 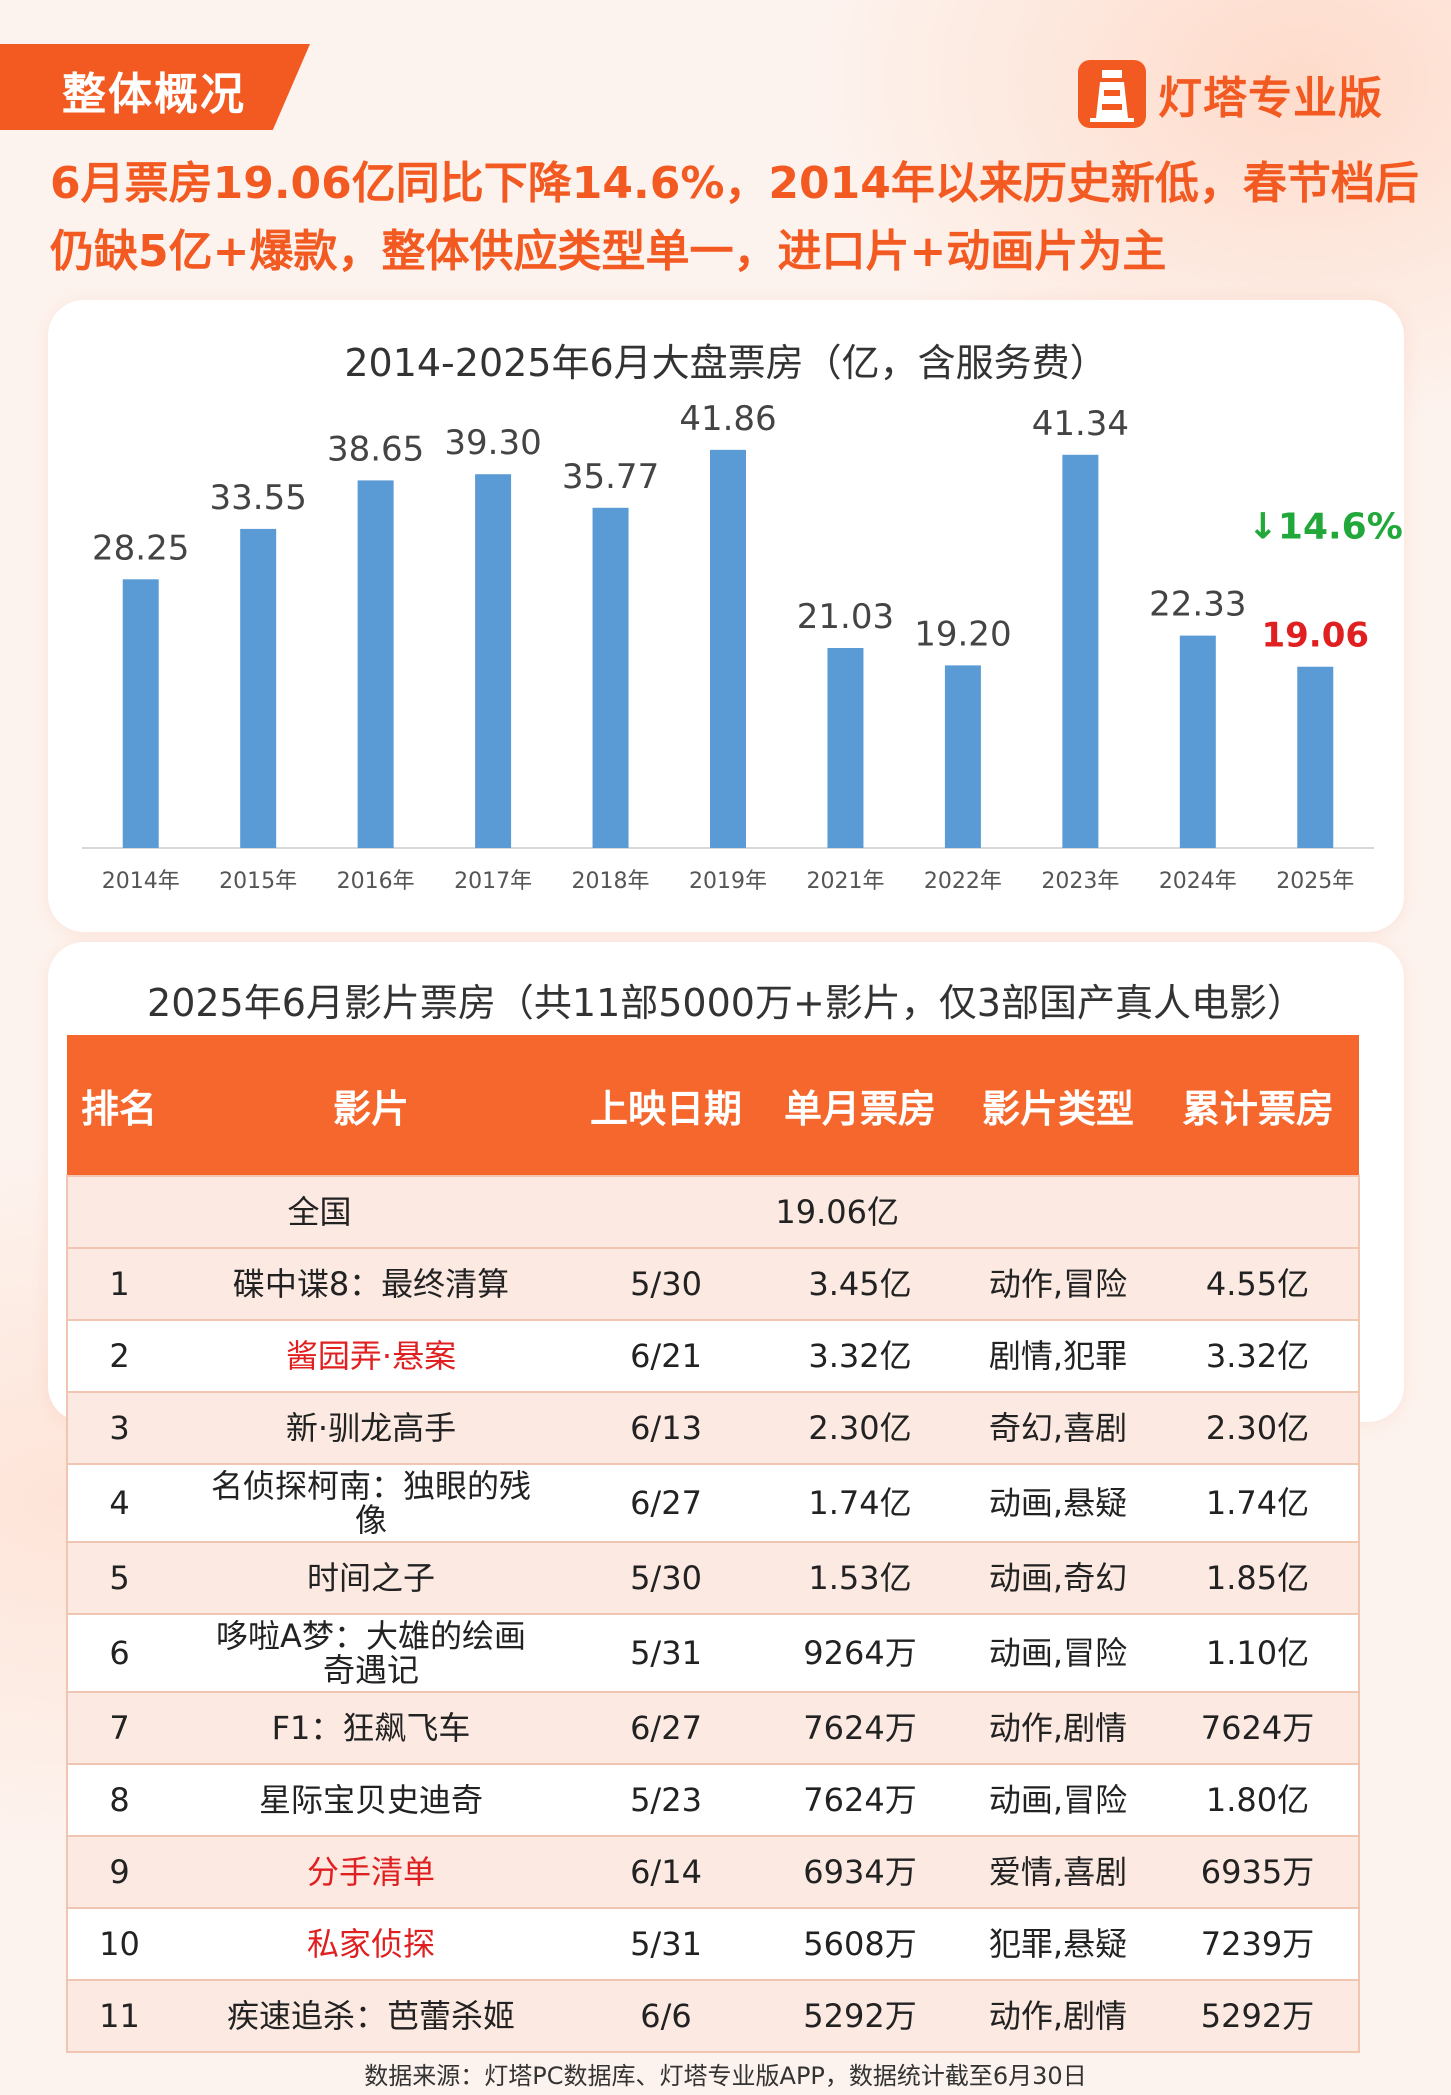 What do you see at coordinates (728, 881) in the screenshot?
I see `x-tick-label: 2019年` at bounding box center [728, 881].